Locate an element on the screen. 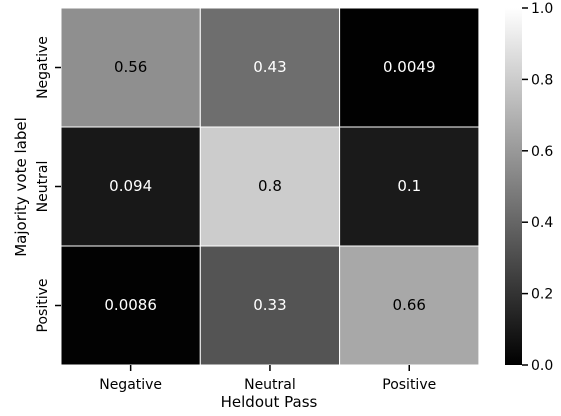 This screenshot has height=416, width=561. x-axis-ticks: Negative Neutral Positive is located at coordinates (267, 379).